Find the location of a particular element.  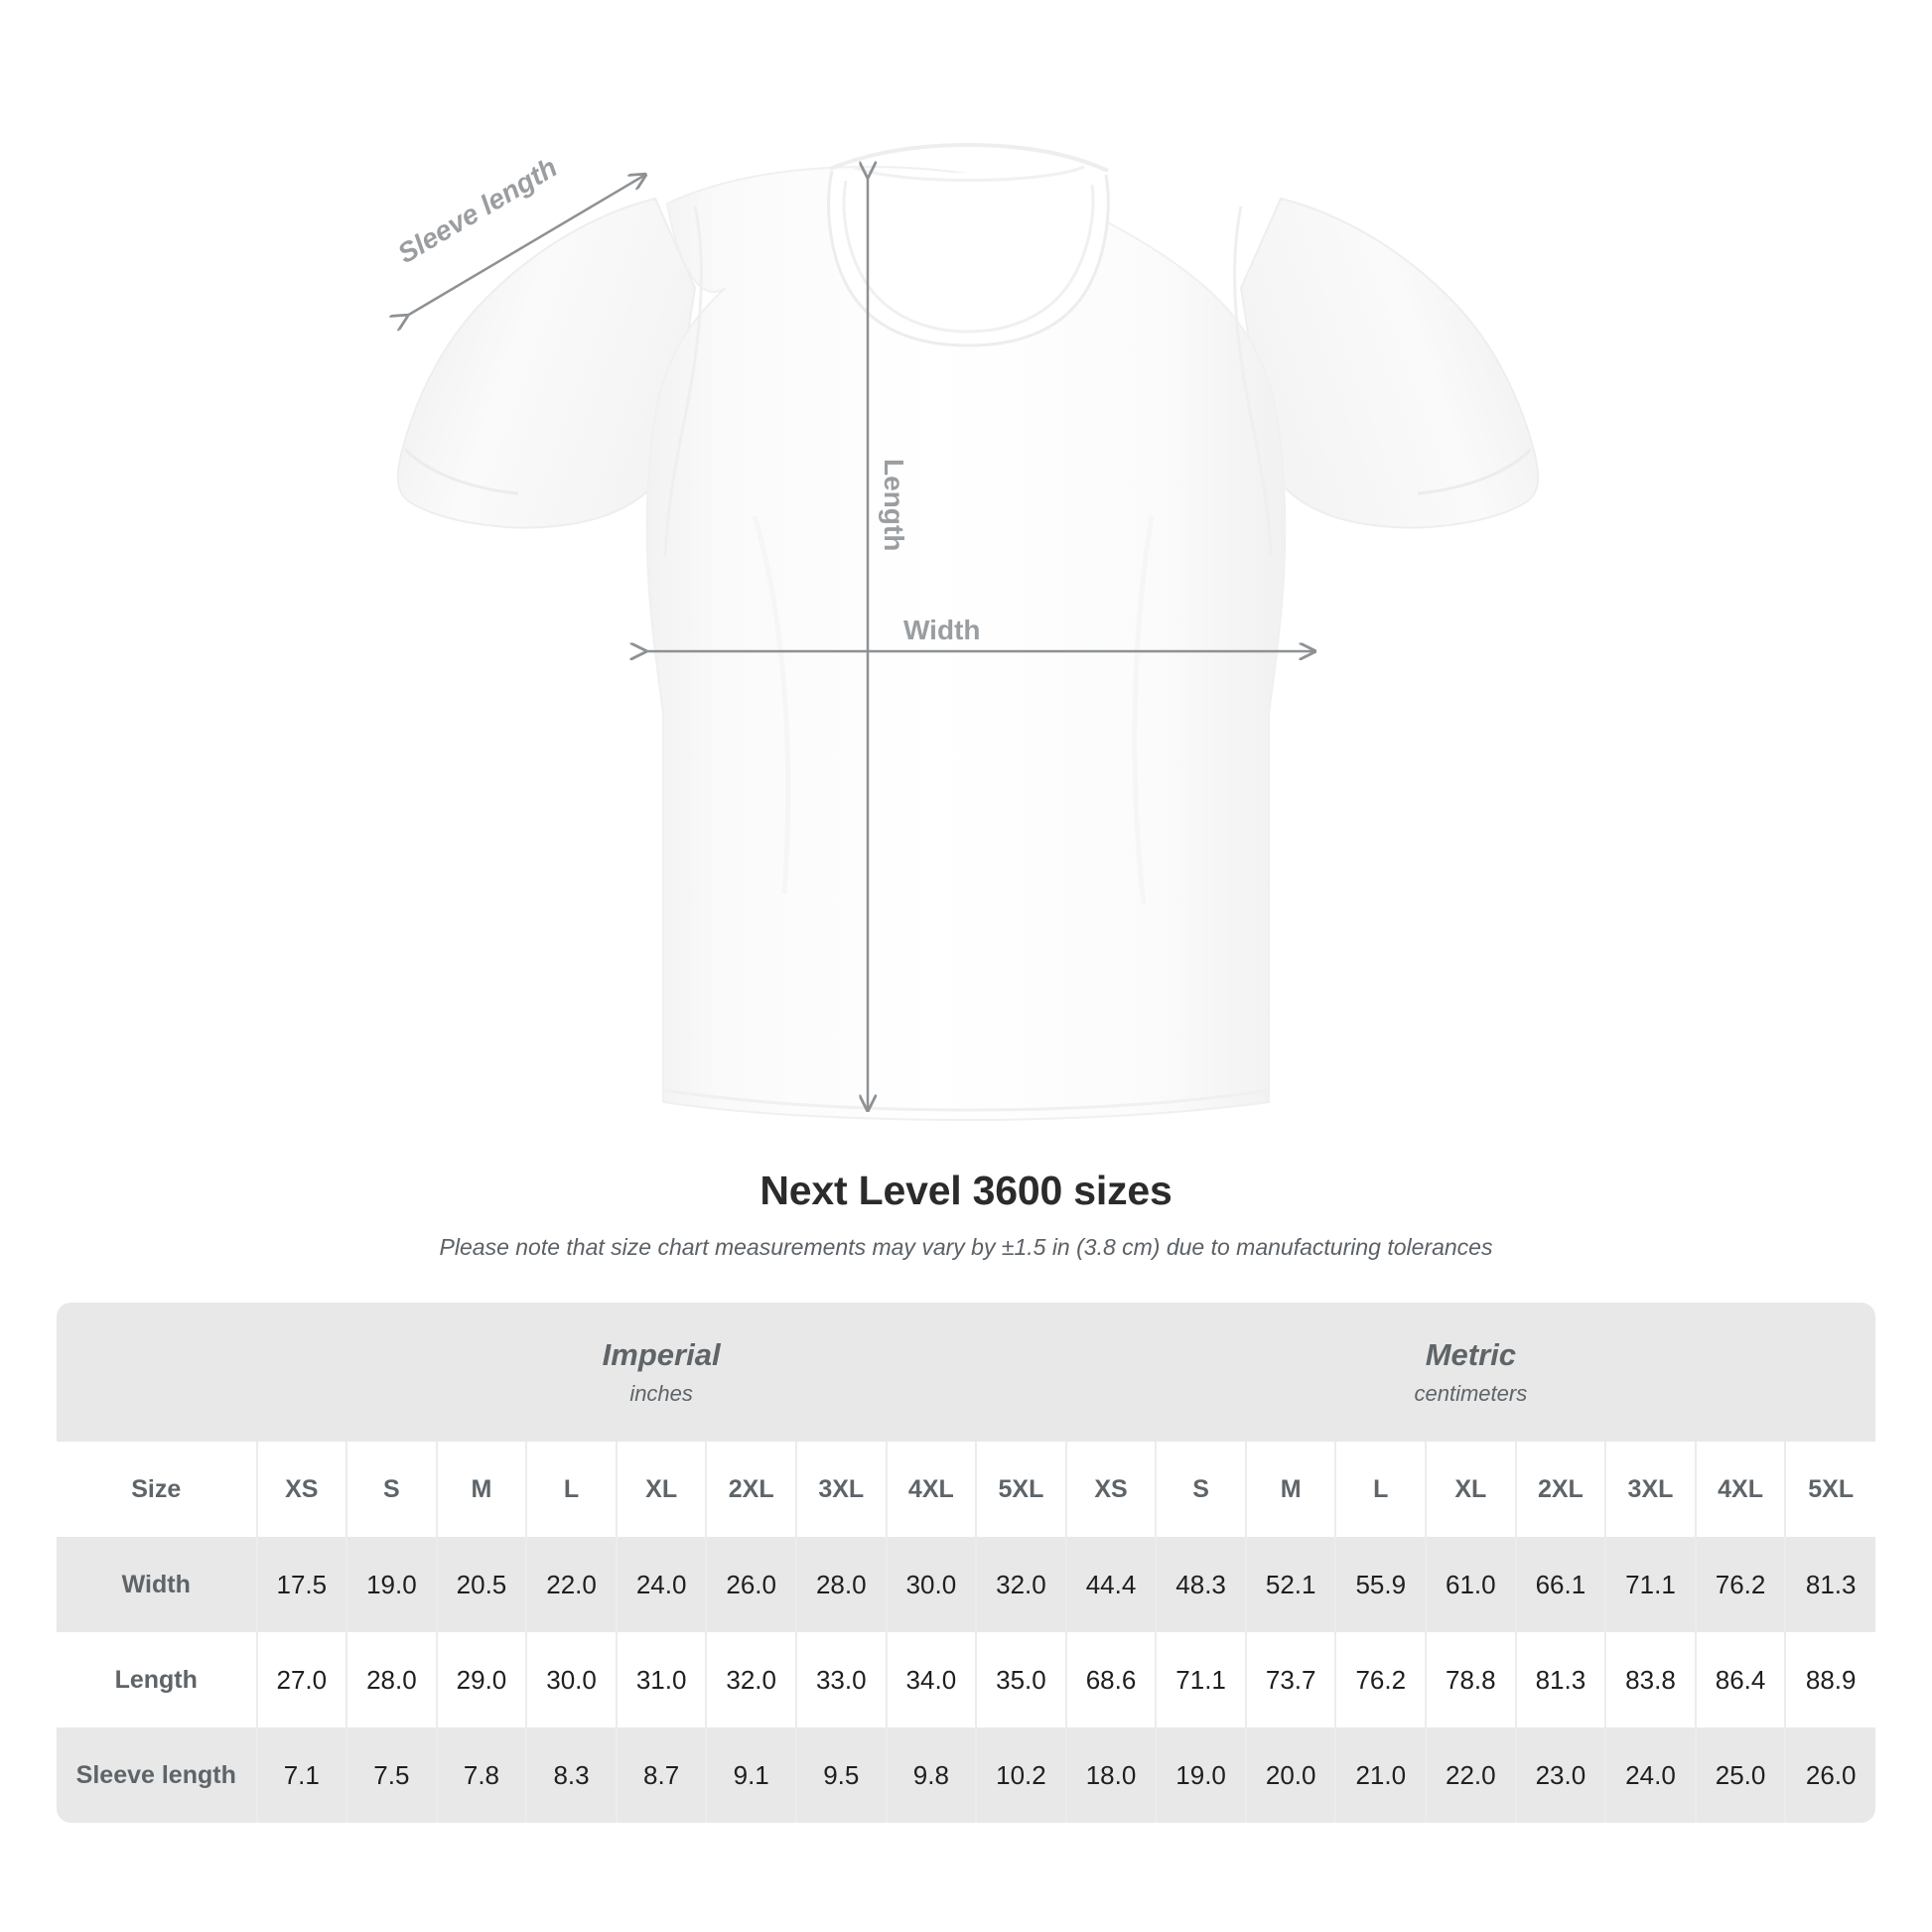

measurement-cell: 17.5 is located at coordinates (301, 1584).